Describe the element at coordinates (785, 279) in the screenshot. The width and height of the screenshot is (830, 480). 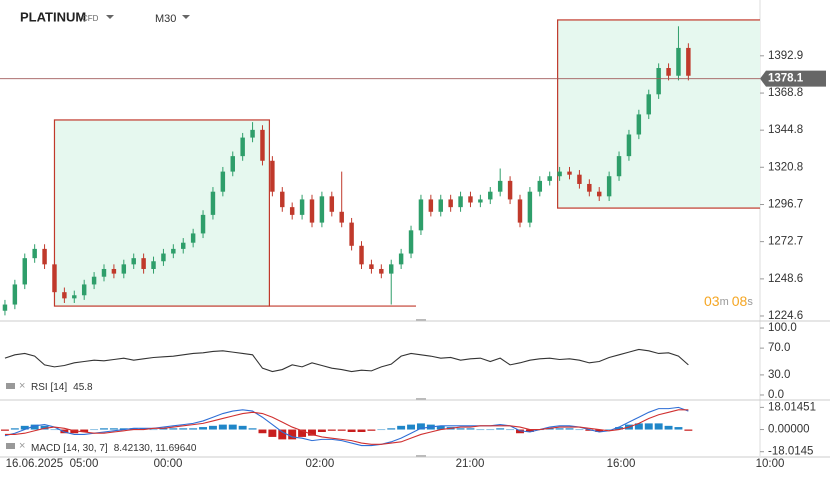
I see `y-tick-label: 1248.6` at that location.